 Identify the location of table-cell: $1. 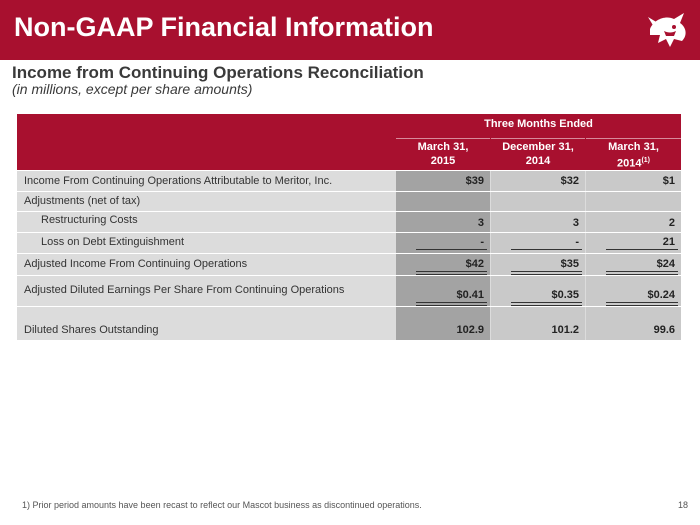
(633, 181).